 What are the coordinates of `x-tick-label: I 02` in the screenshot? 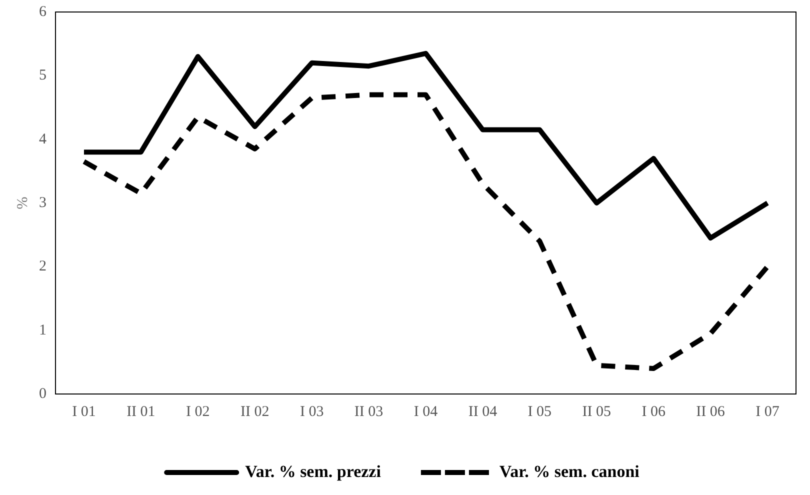 It's located at (198, 412).